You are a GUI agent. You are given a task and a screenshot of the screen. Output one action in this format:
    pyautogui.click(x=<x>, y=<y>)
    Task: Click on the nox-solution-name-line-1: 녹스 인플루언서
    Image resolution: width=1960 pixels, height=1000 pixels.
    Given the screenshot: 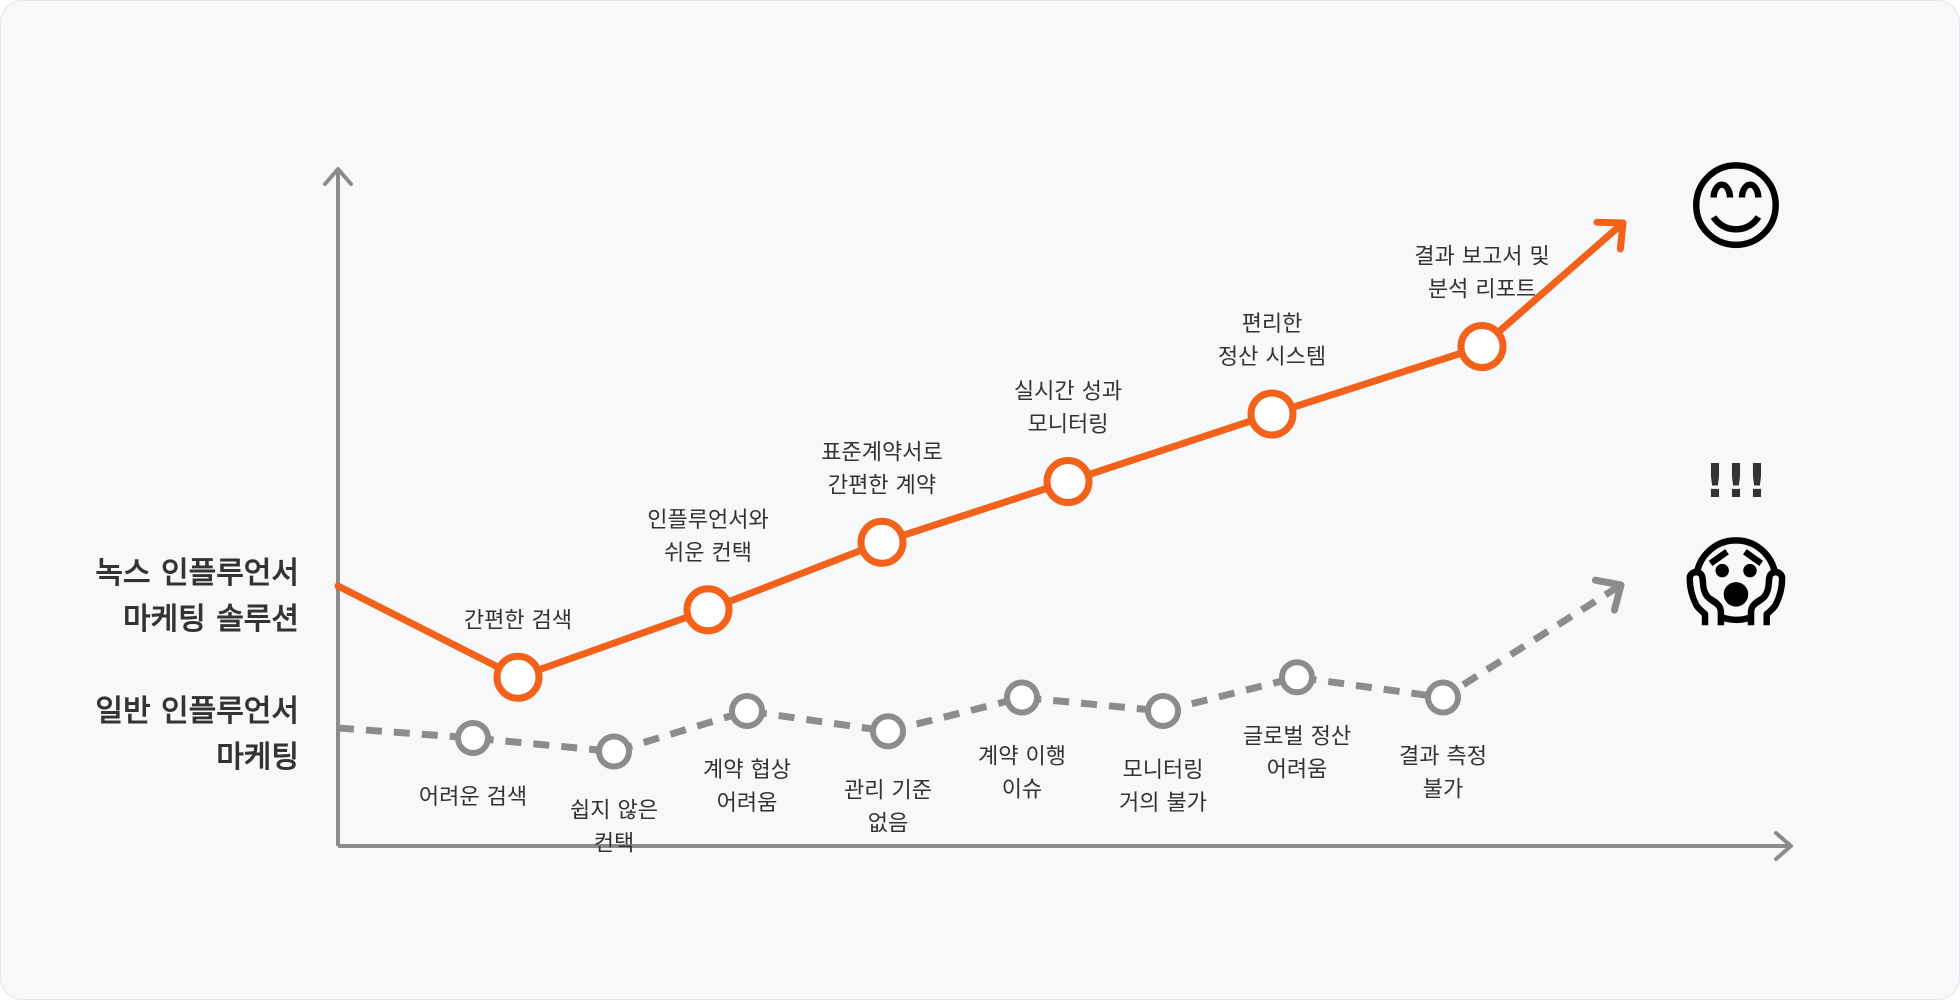 What is the action you would take?
    pyautogui.click(x=197, y=573)
    